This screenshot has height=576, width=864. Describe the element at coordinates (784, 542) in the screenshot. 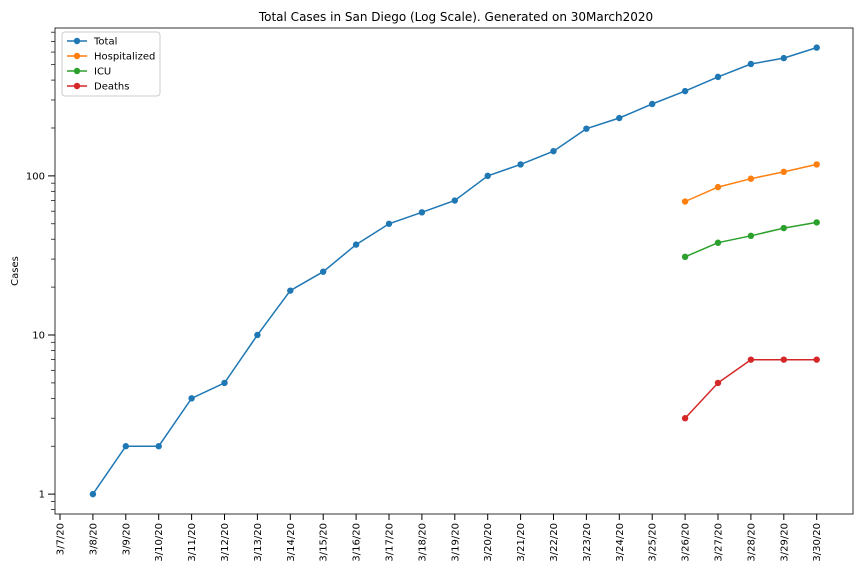

I see `x-tick-label: 3/29/20` at that location.